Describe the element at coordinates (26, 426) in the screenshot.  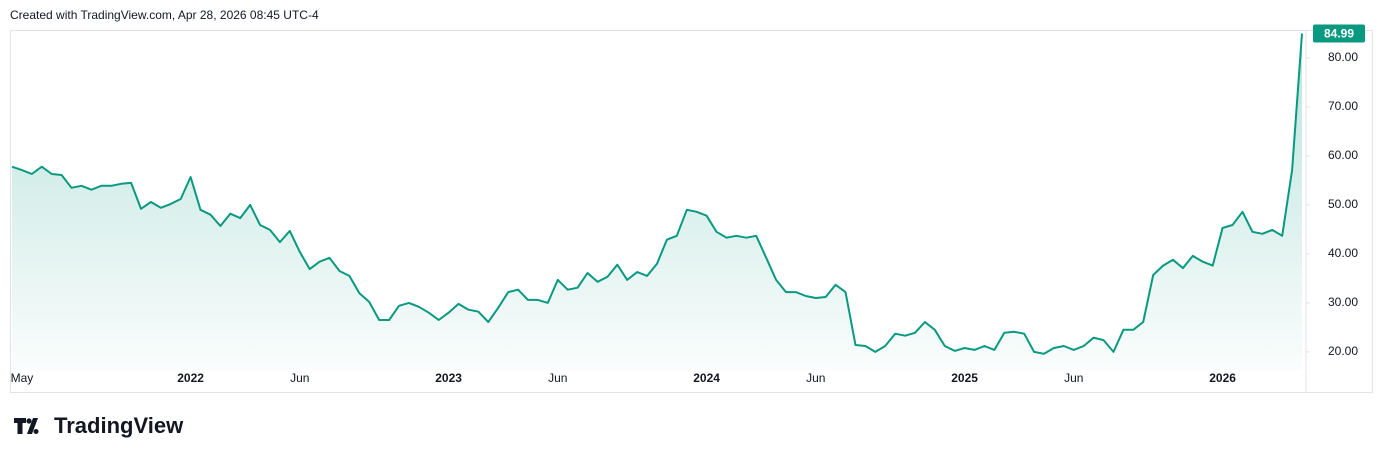
I see `logo` at that location.